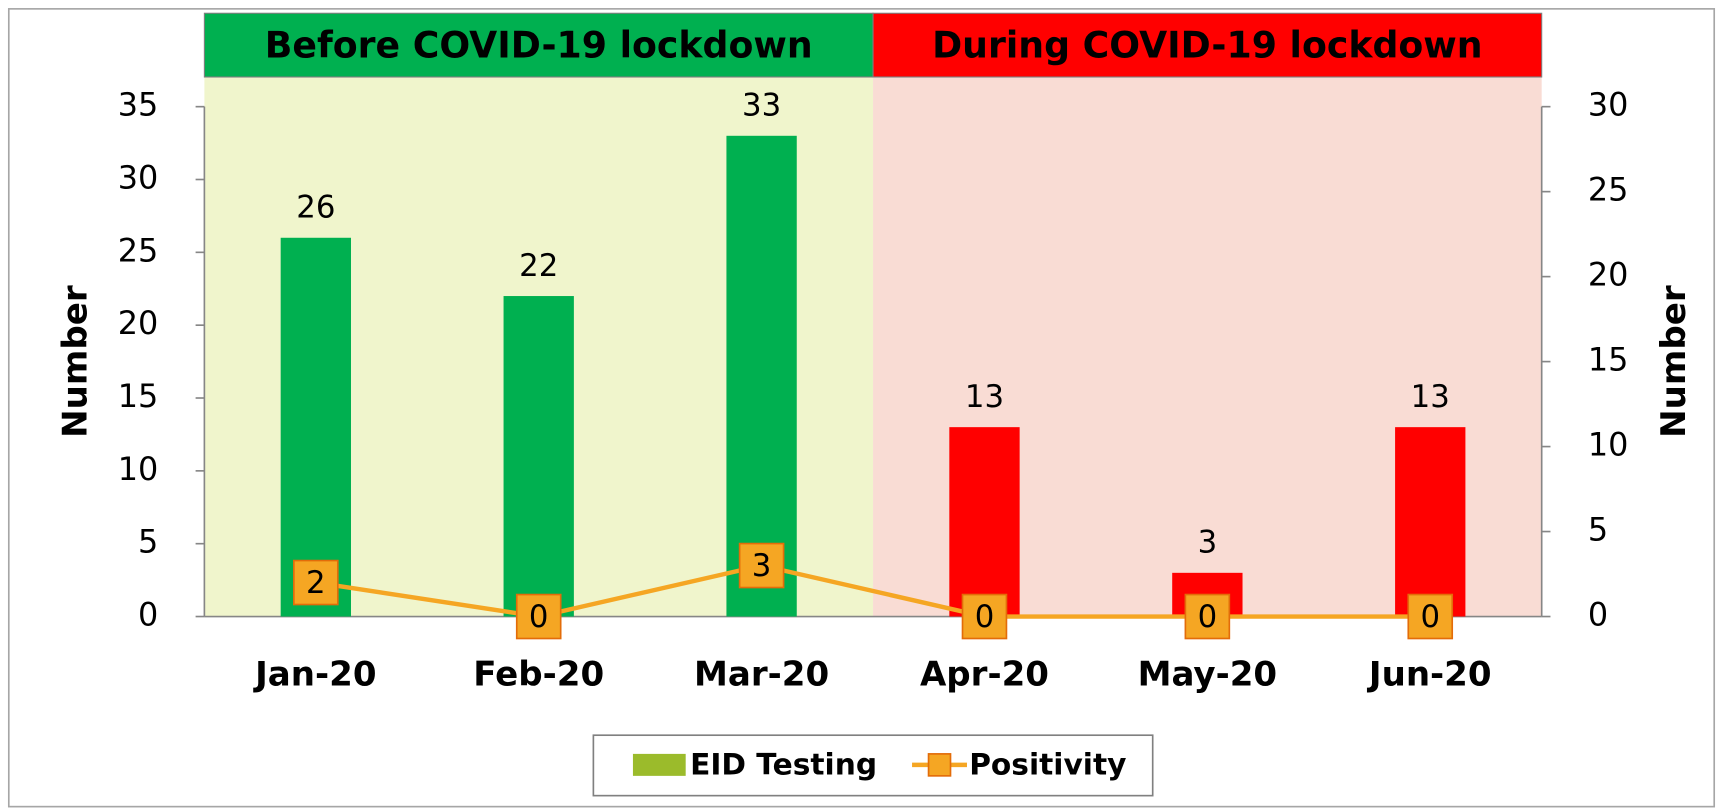  What do you see at coordinates (1598, 615) in the screenshot?
I see `y2-tick-label: 0` at bounding box center [1598, 615].